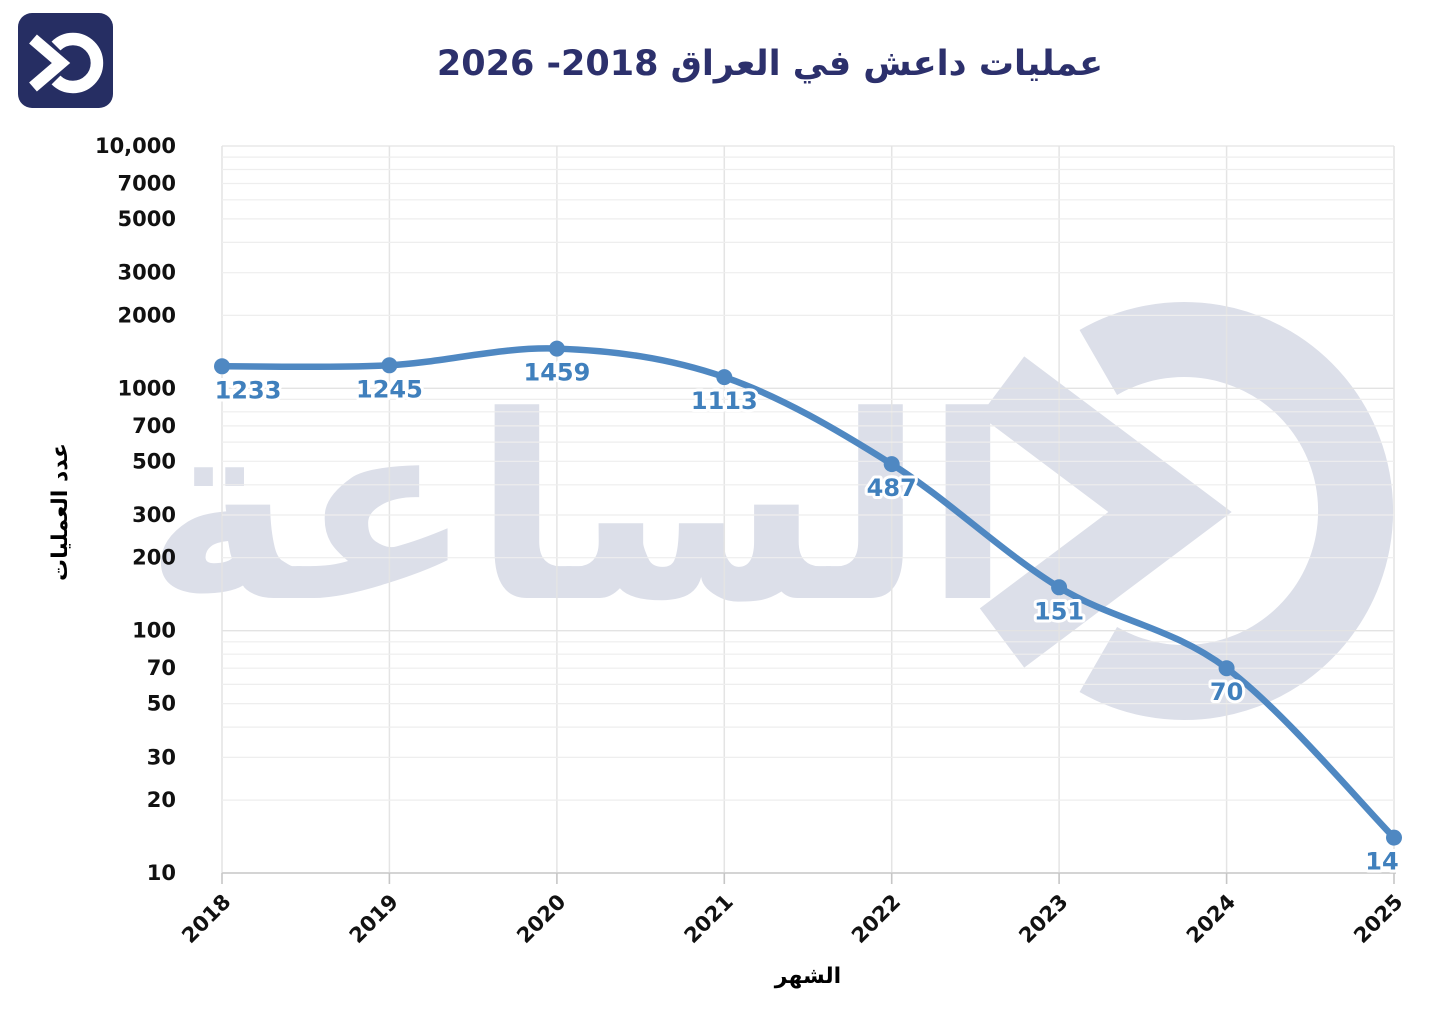 This screenshot has width=1430, height=1034. What do you see at coordinates (161, 704) in the screenshot?
I see `y-tick-label: 50` at bounding box center [161, 704].